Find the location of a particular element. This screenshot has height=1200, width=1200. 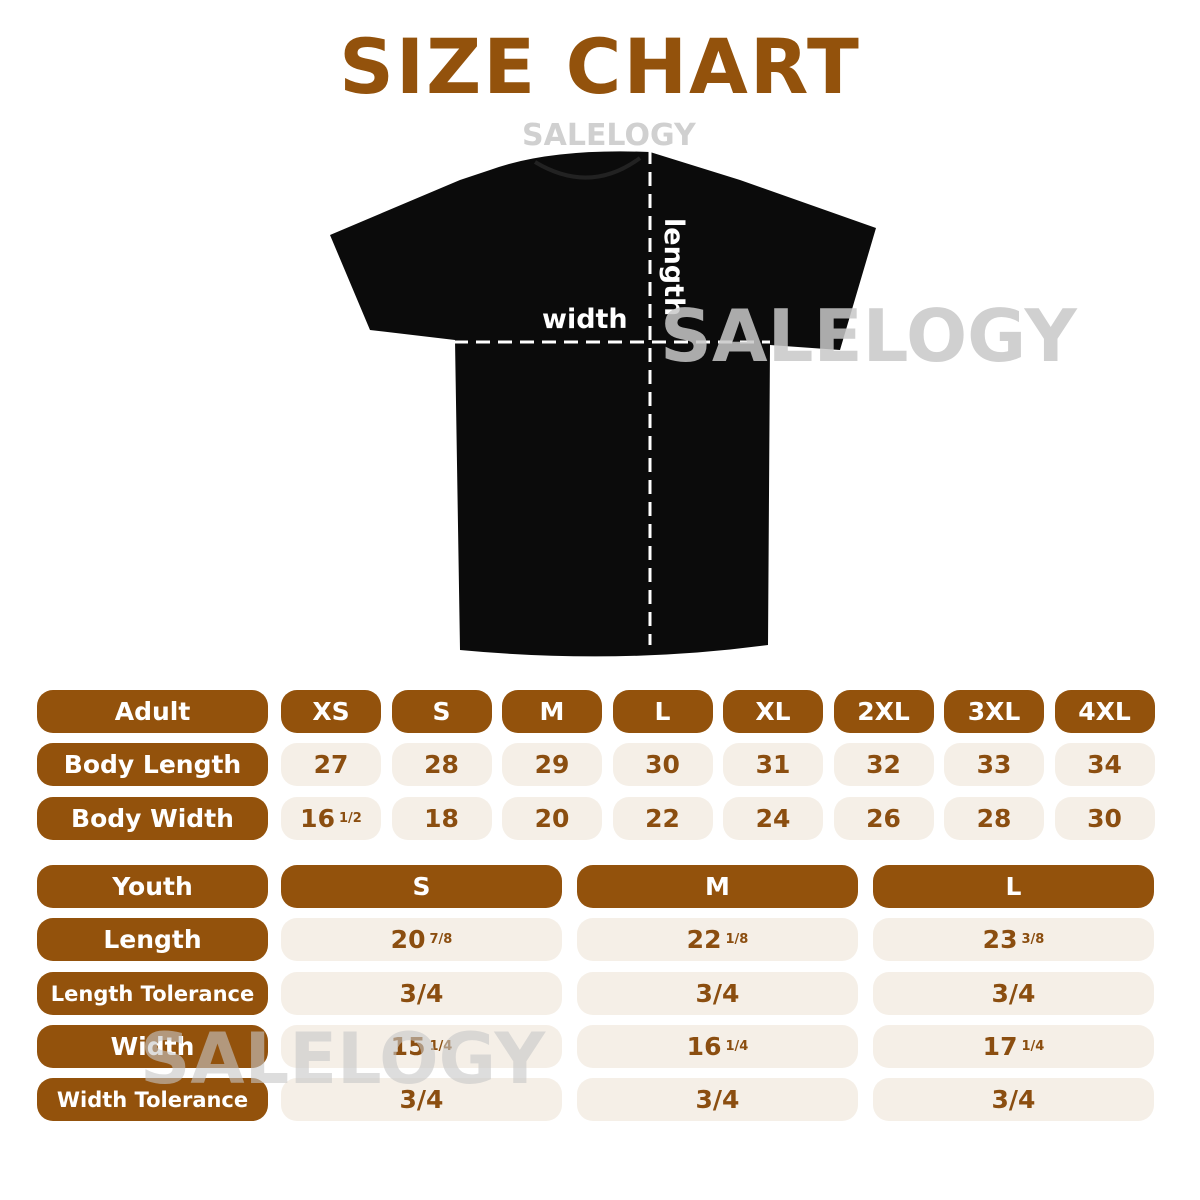

row-label: Length Tolerance is located at coordinates (152, 993).